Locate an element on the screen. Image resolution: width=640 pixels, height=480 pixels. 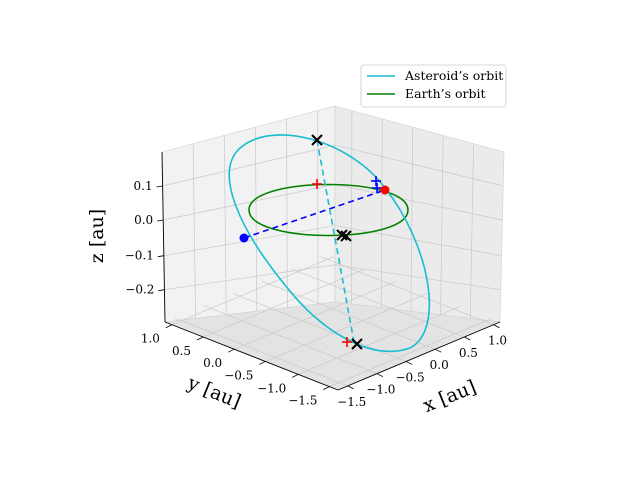
legend-box is located at coordinates (433, 86).